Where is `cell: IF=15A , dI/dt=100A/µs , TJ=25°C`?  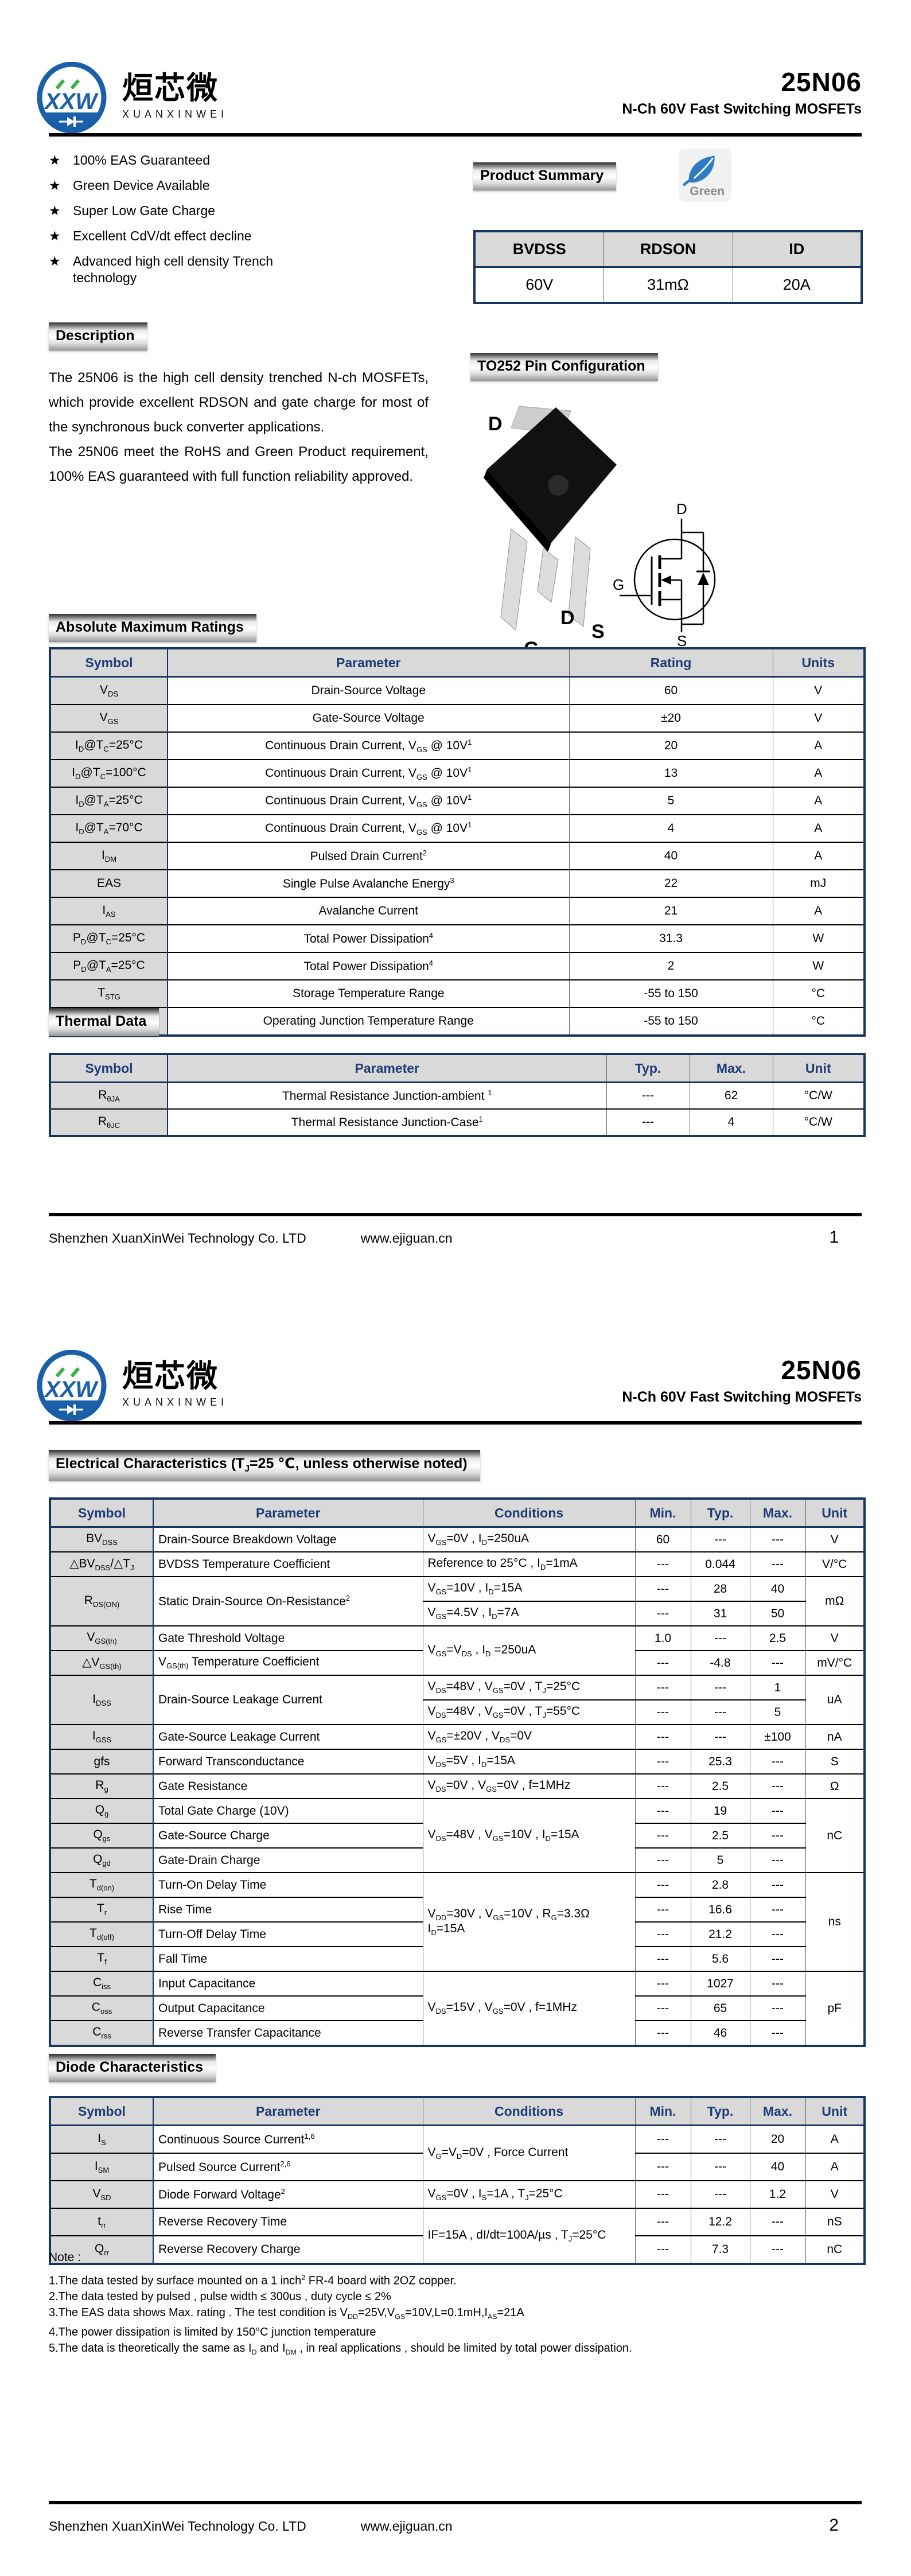
cell: IF=15A , dI/dt=100A/µs , TJ=25°C is located at coordinates (528, 2236).